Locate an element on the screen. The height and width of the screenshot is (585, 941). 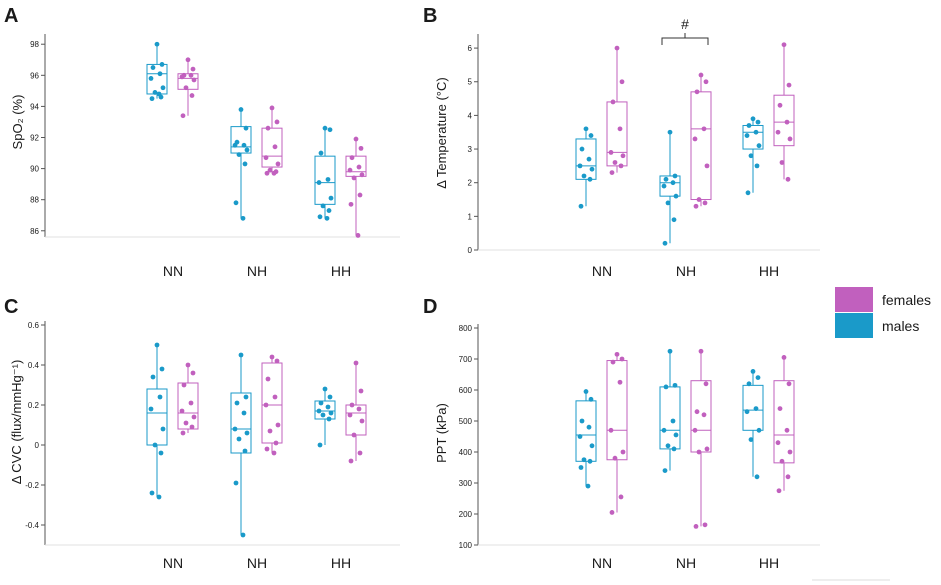
box-group-males-d-hh is located at coordinates (753, 424).